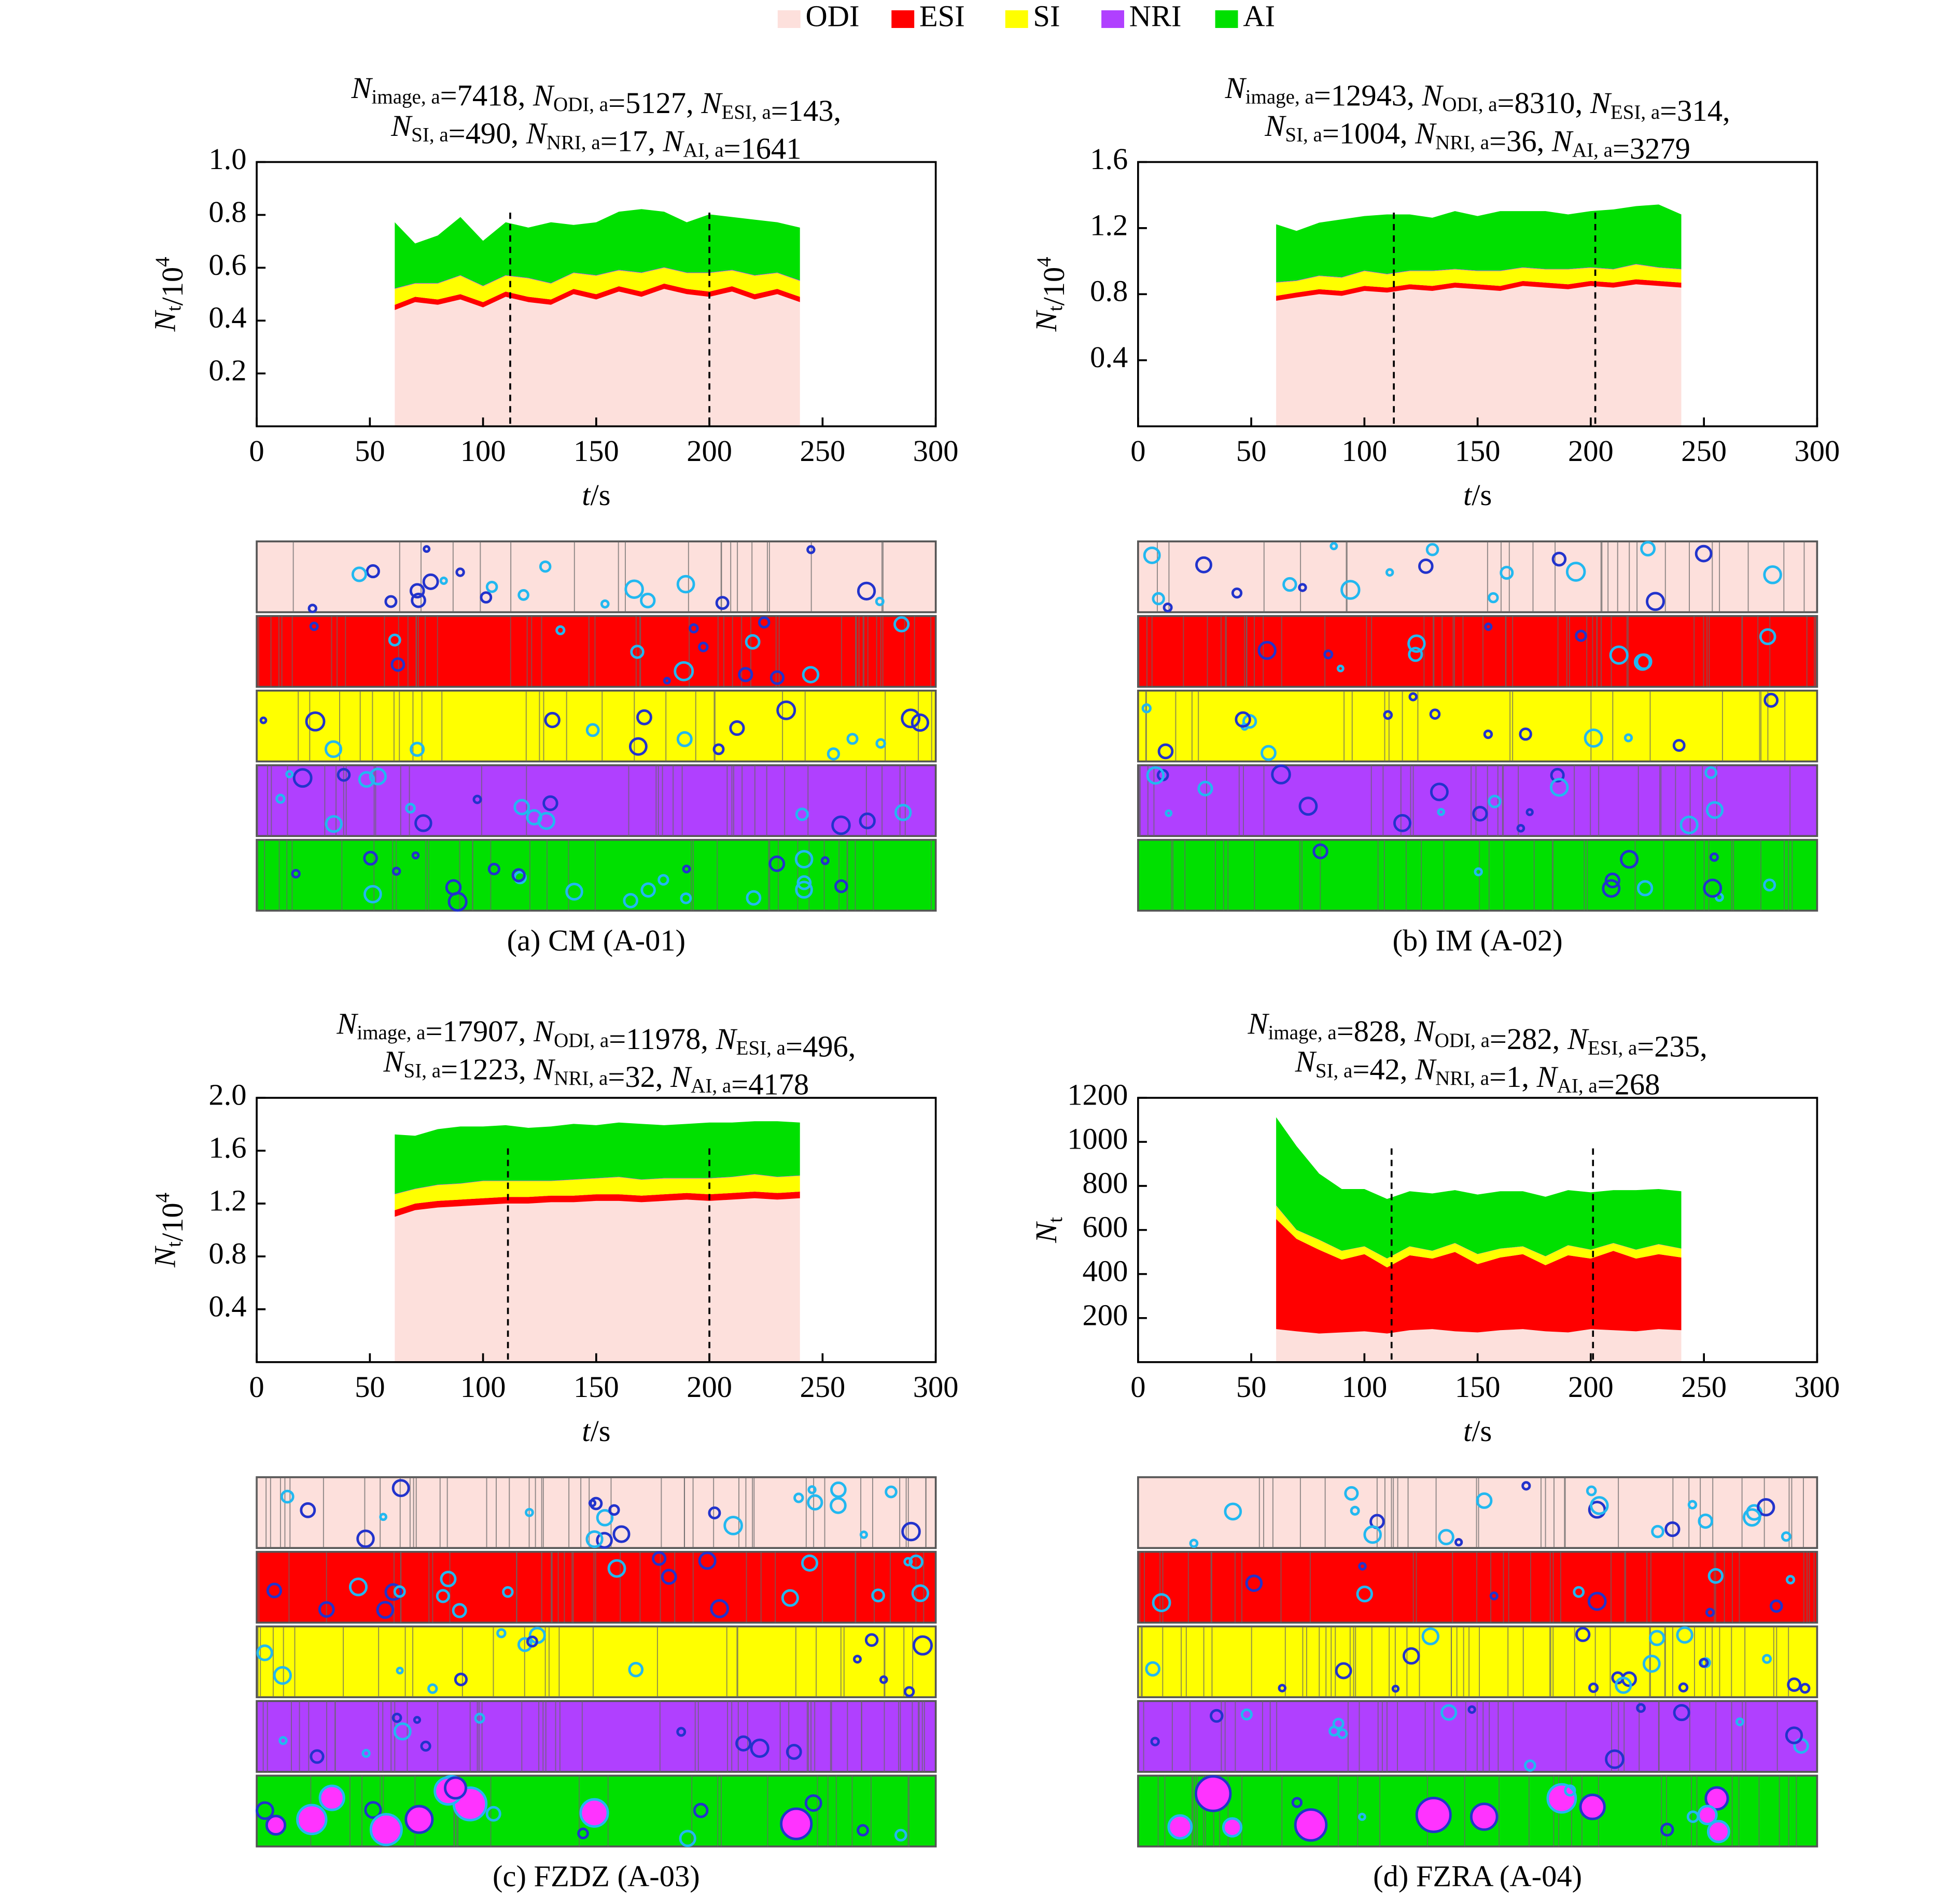 This screenshot has height=1901, width=1960. What do you see at coordinates (1477, 1811) in the screenshot?
I see `image-strip` at bounding box center [1477, 1811].